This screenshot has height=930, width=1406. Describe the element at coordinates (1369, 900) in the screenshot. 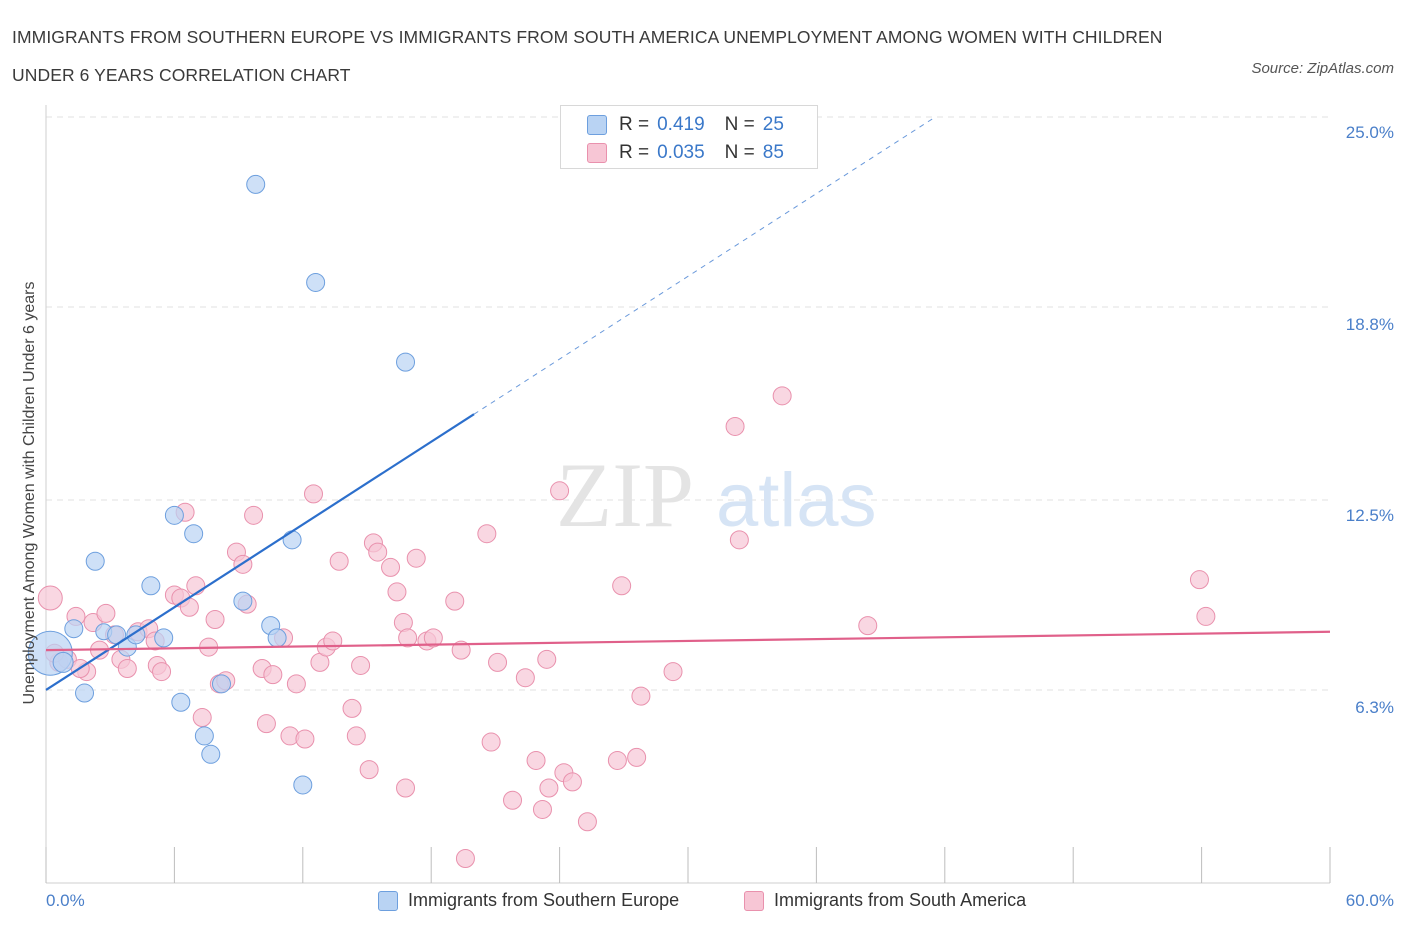

I see `x-tick-label-max: 60.0%` at that location.